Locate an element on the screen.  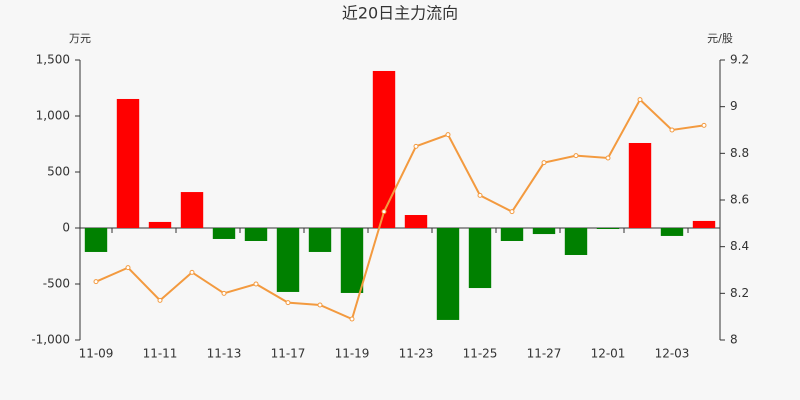
y2-axis-label: 元/股 is located at coordinates (720, 38).